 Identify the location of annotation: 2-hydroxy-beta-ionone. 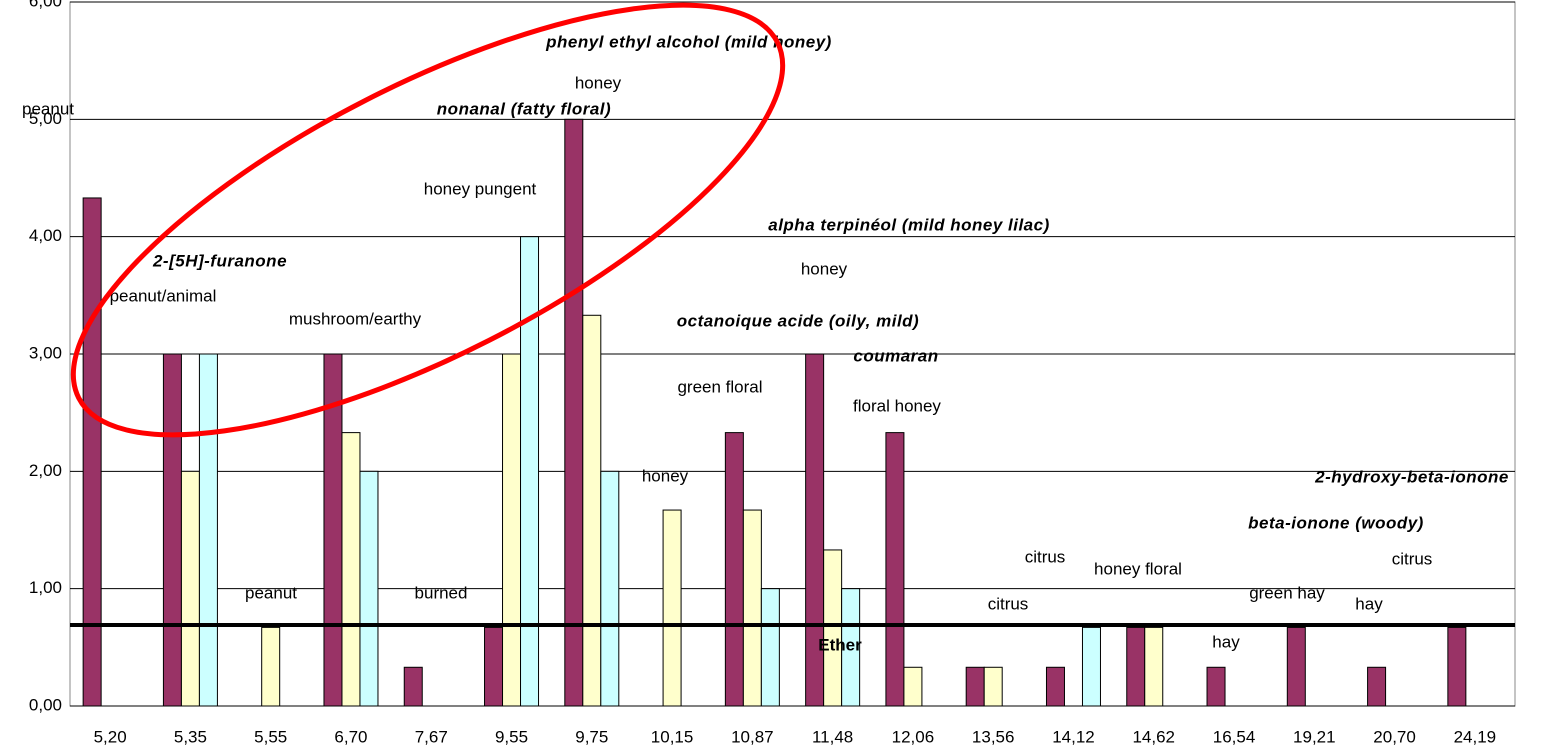
(1411, 476).